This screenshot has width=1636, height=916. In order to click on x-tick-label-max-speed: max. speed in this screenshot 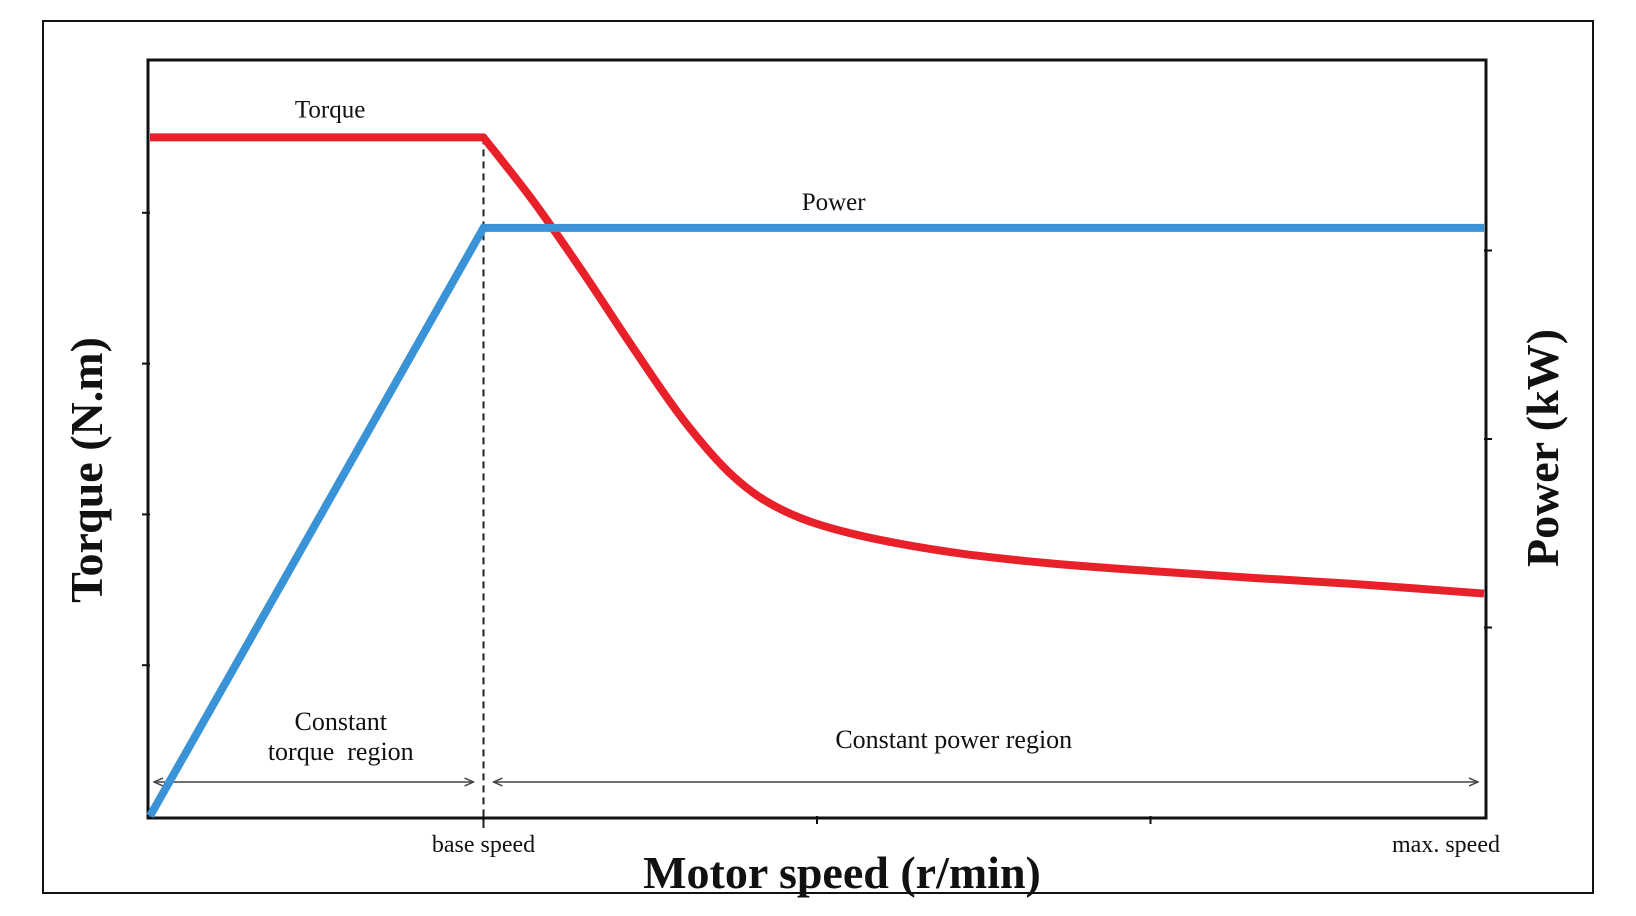, I will do `click(1446, 845)`.